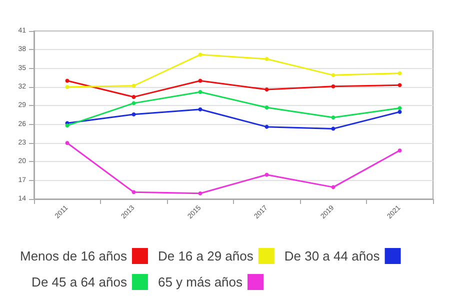 The image size is (450, 300). I want to click on legend-label: De 16 a 29 años, so click(206, 256).